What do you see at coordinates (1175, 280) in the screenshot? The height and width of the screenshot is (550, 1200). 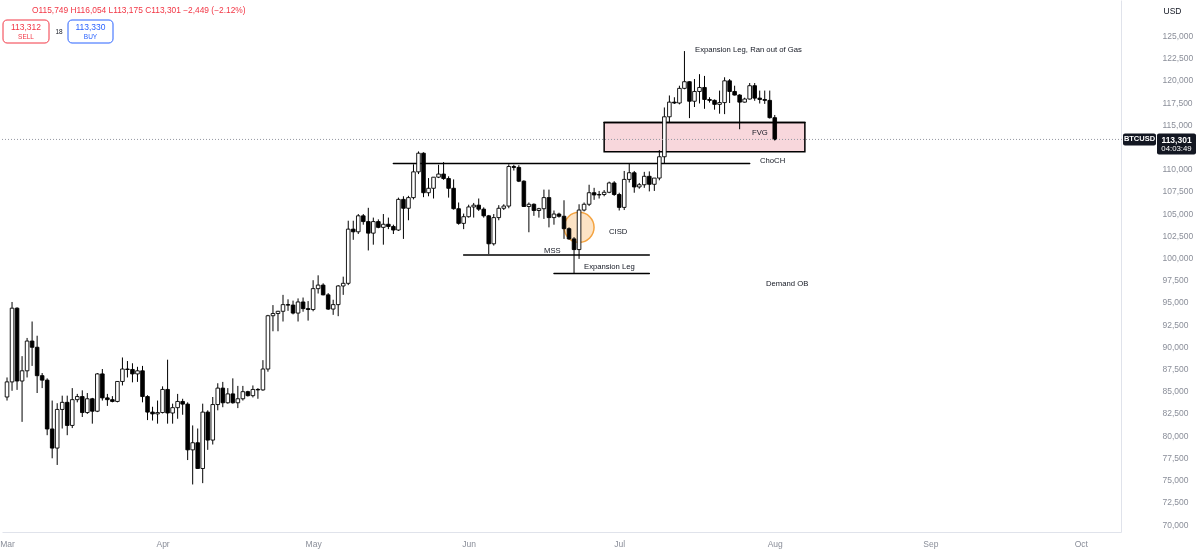 I see `y-tick-label: 97,500` at bounding box center [1175, 280].